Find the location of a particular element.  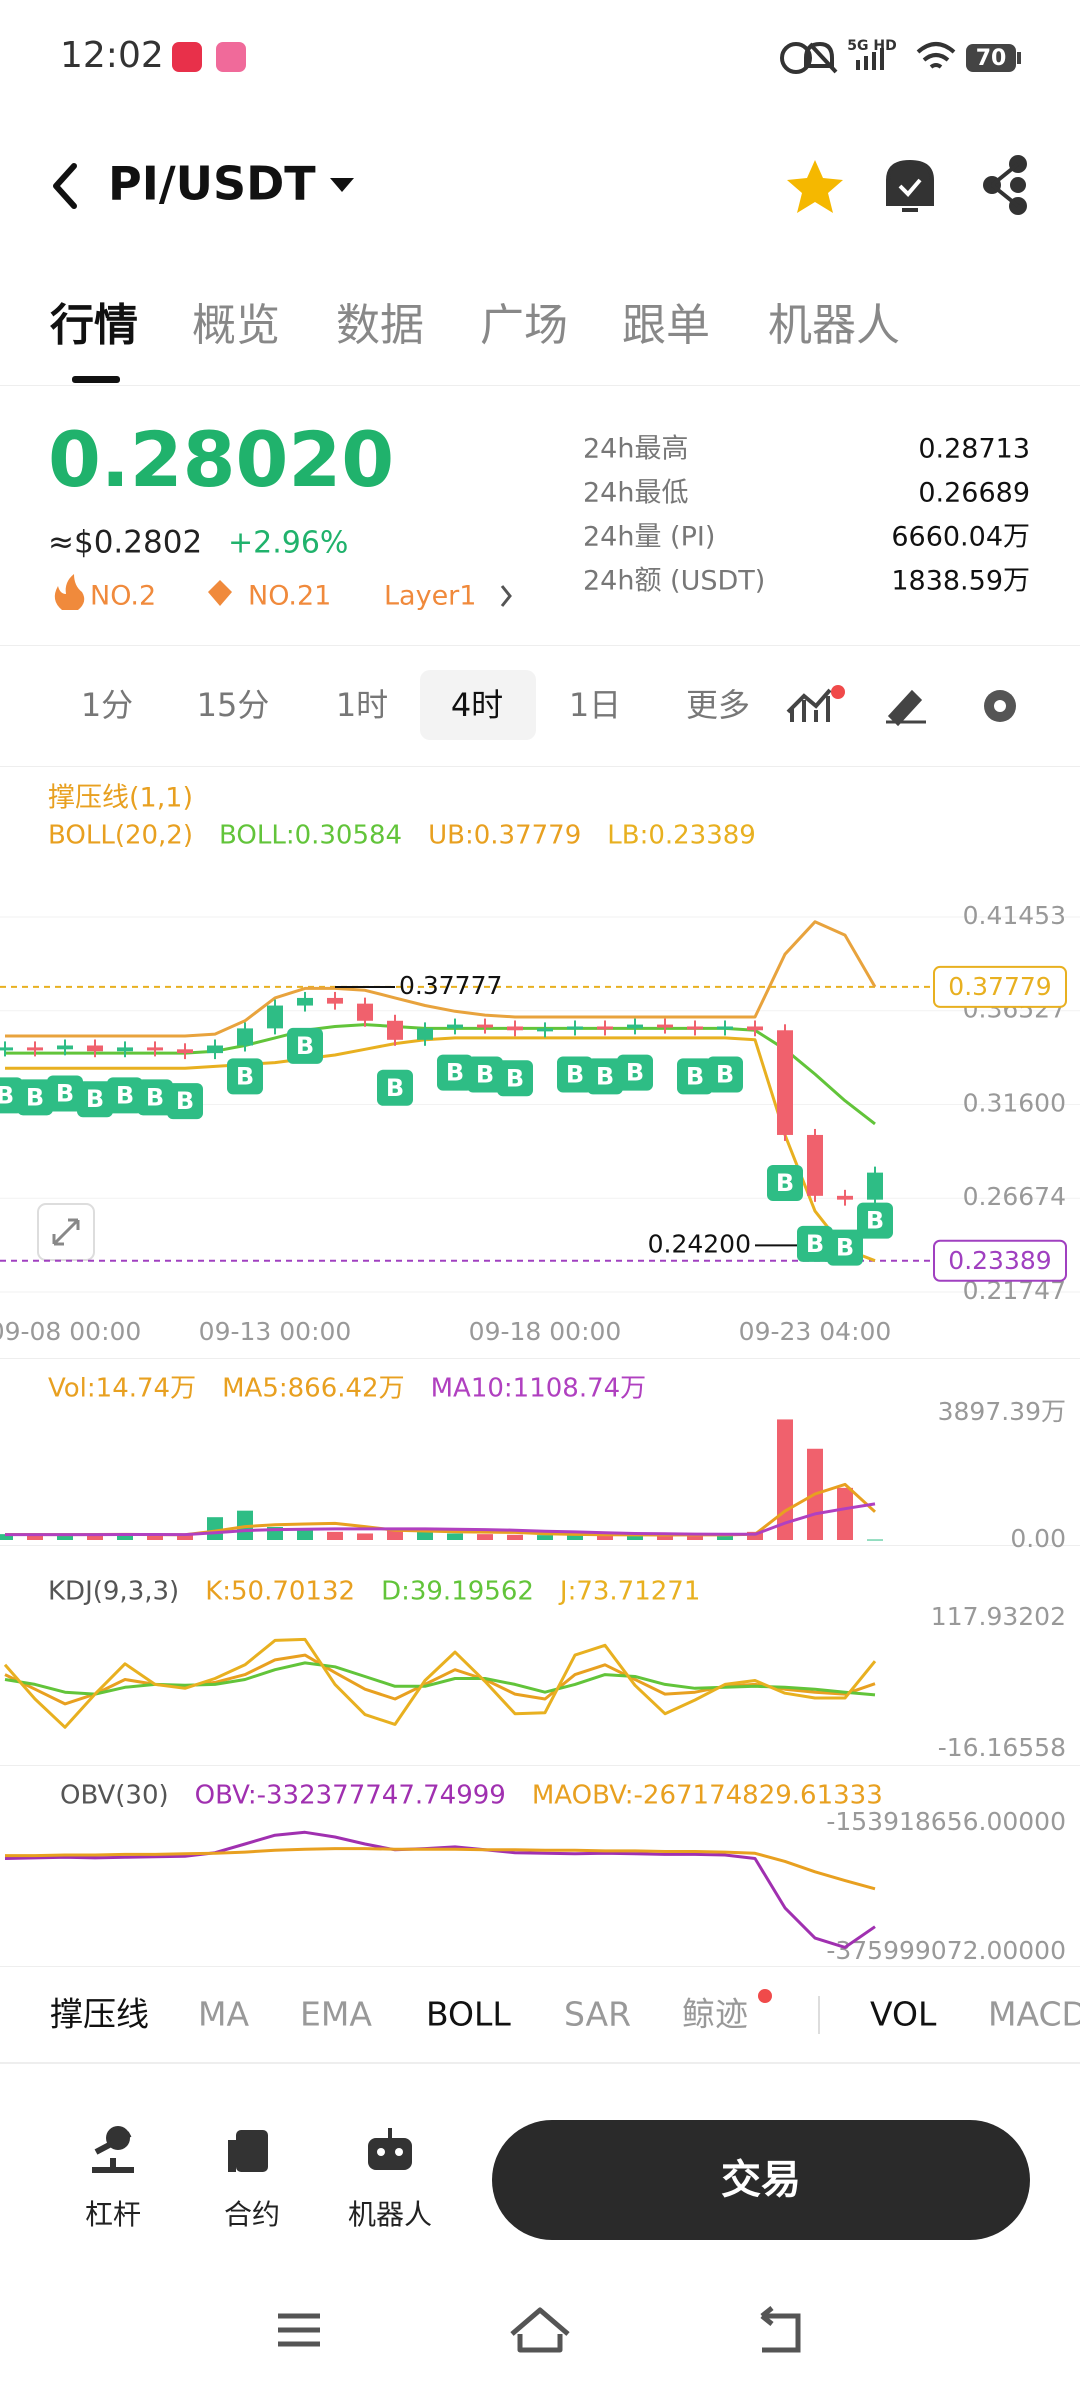

legend-label: J:73.71271 is located at coordinates (629, 1592).